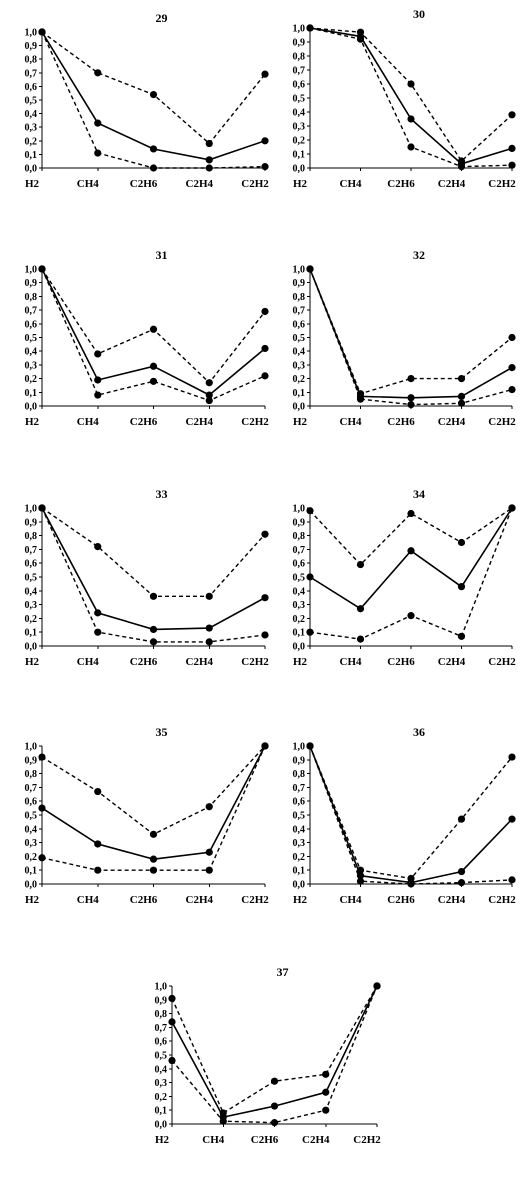 The width and height of the screenshot is (530, 1180). I want to click on chart-title: 37, so click(283, 972).